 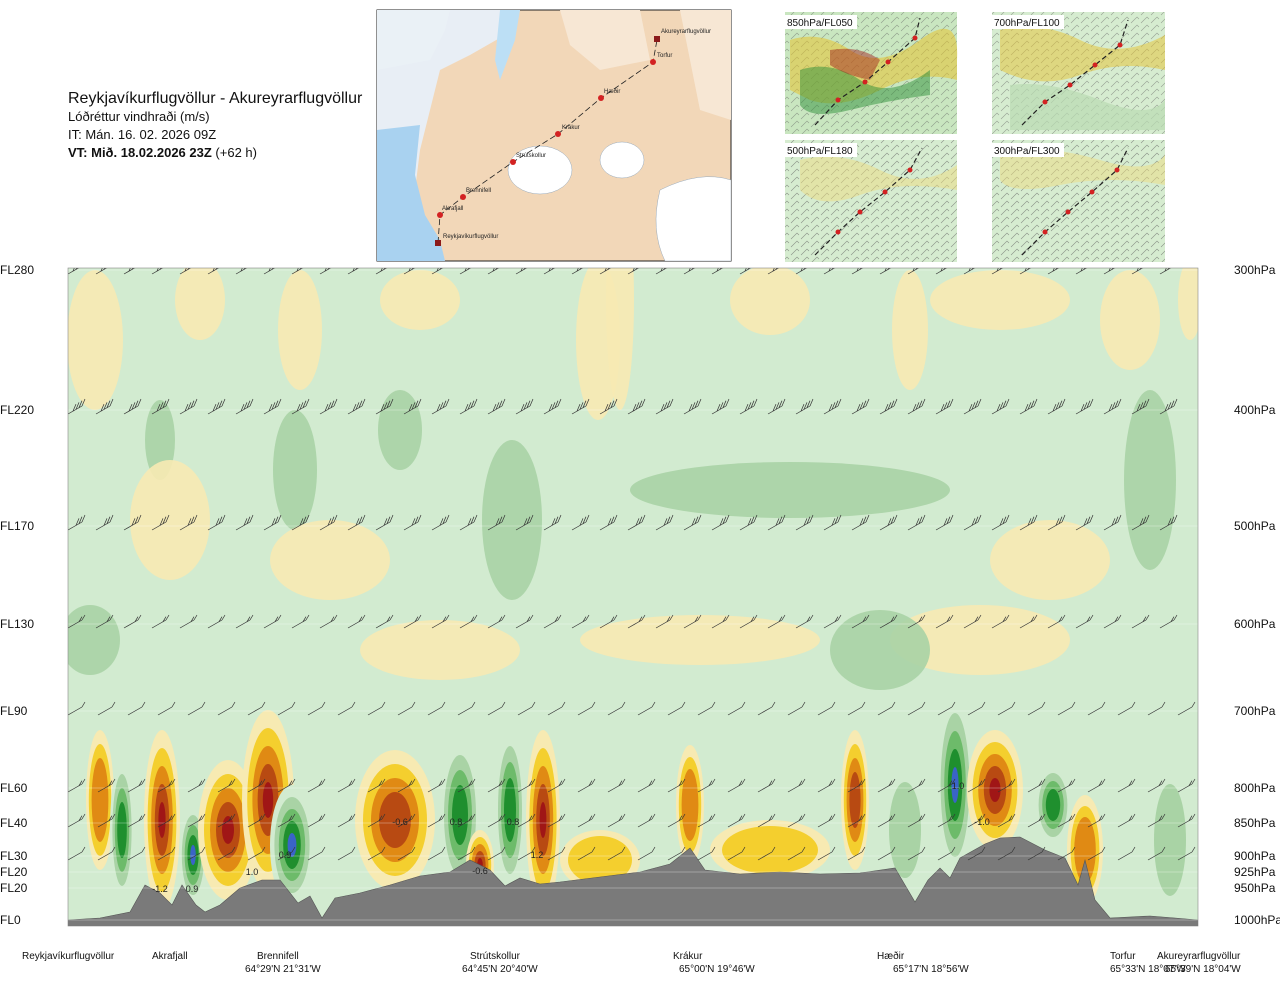 I want to click on location-coord-2: 64°29'N 21°31'W, so click(x=283, y=969).